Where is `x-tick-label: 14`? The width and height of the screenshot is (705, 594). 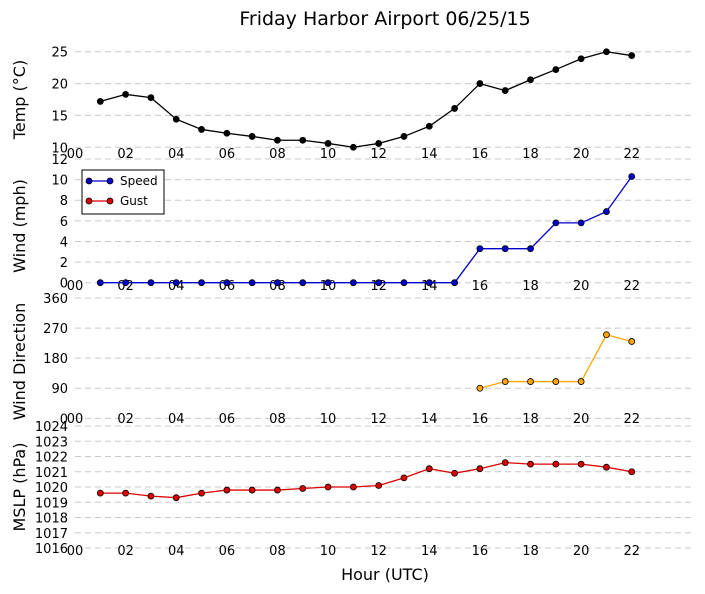 x-tick-label: 14 is located at coordinates (429, 551).